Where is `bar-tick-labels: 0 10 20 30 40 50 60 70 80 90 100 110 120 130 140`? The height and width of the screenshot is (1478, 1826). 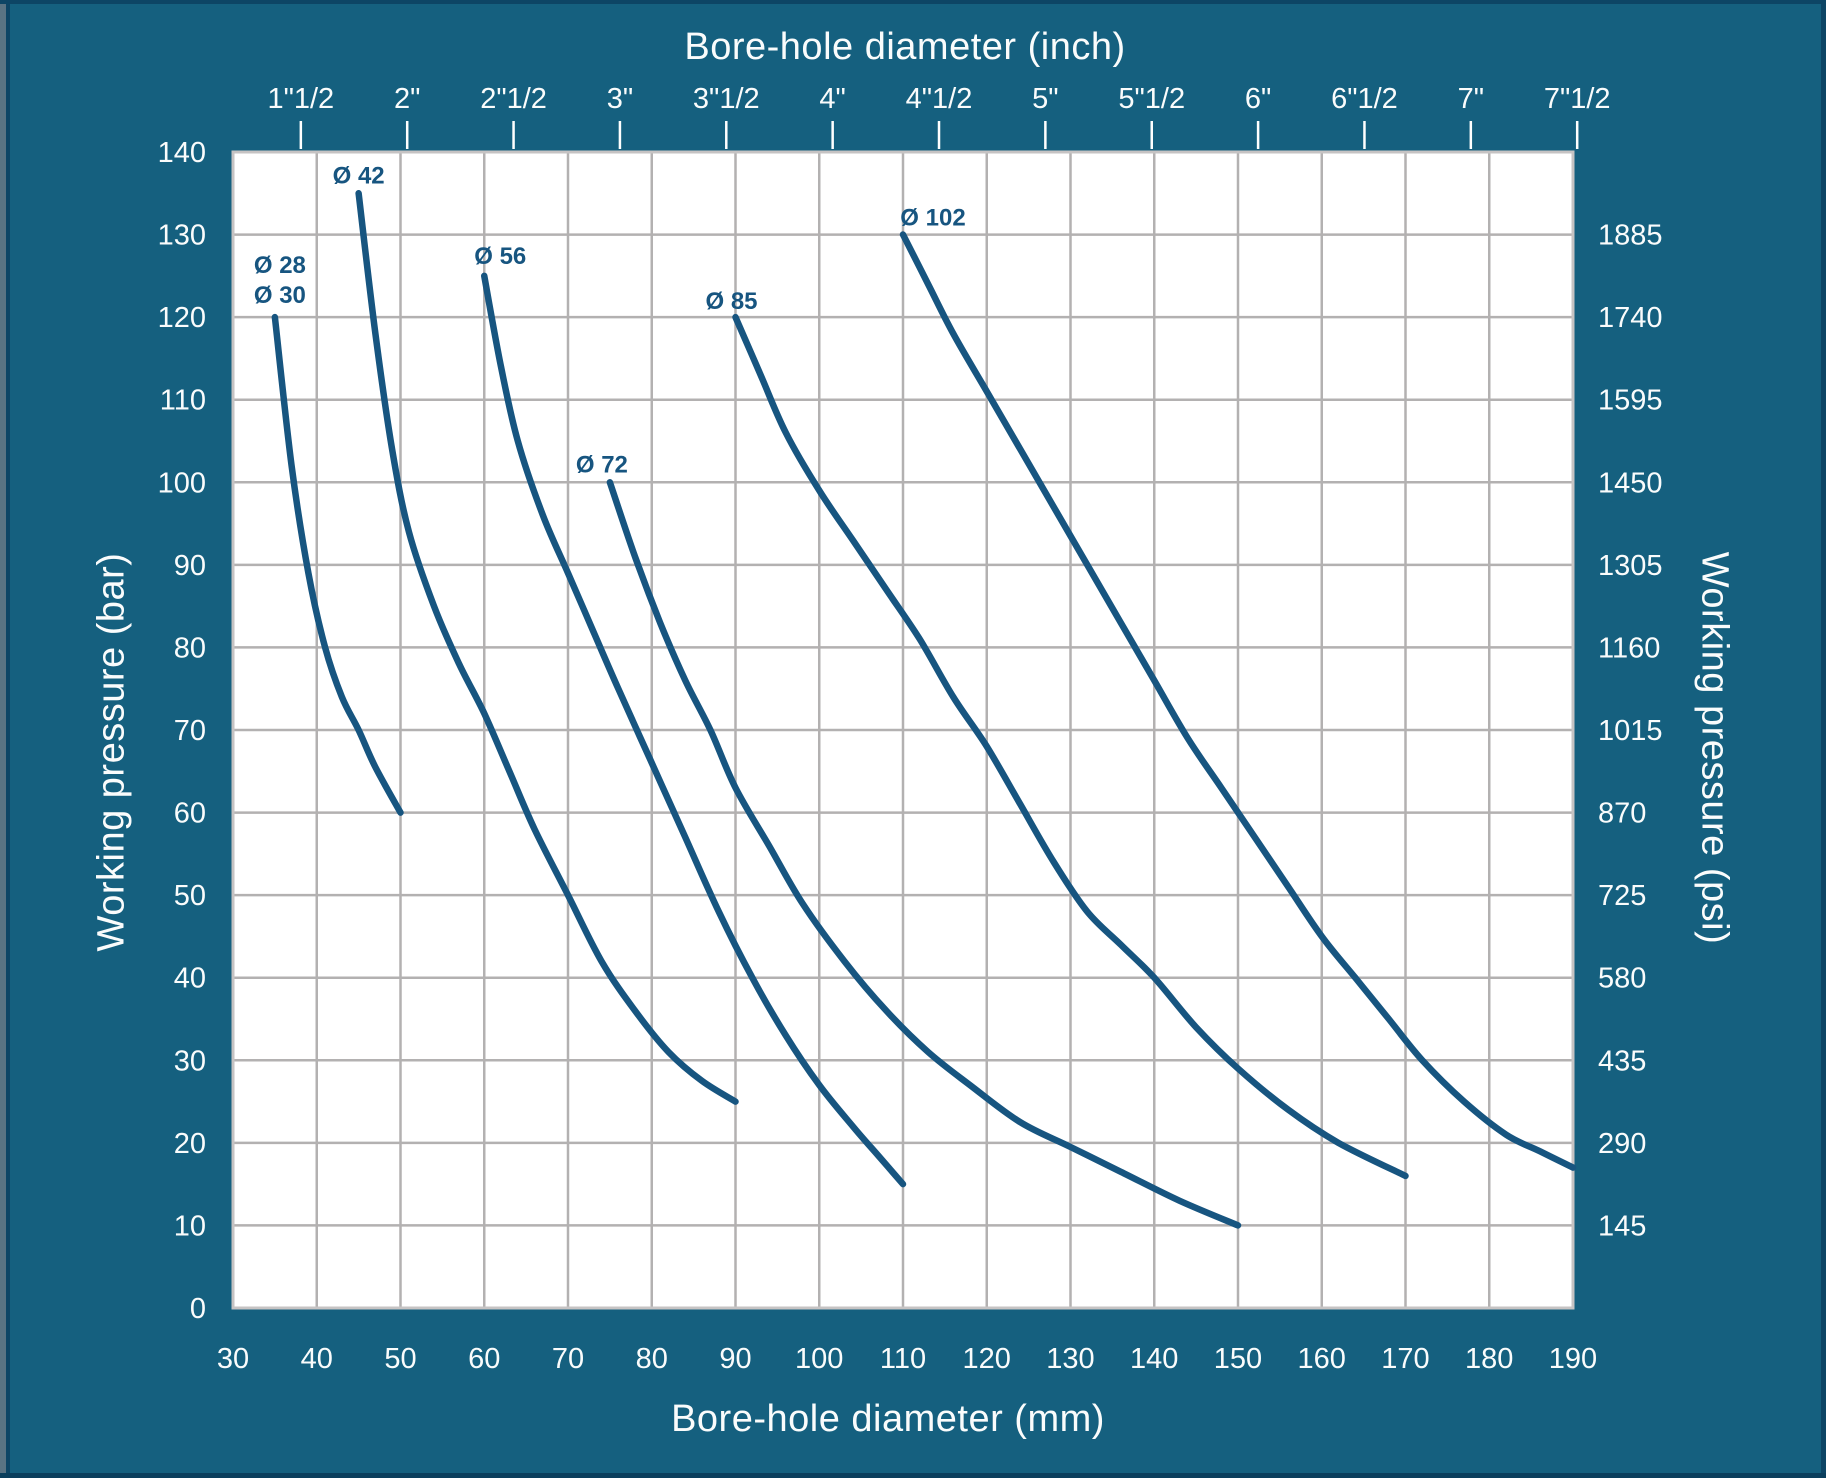
bar-tick-labels: 0 10 20 30 40 50 60 70 80 90 100 110 120 130 140 is located at coordinates (182, 731).